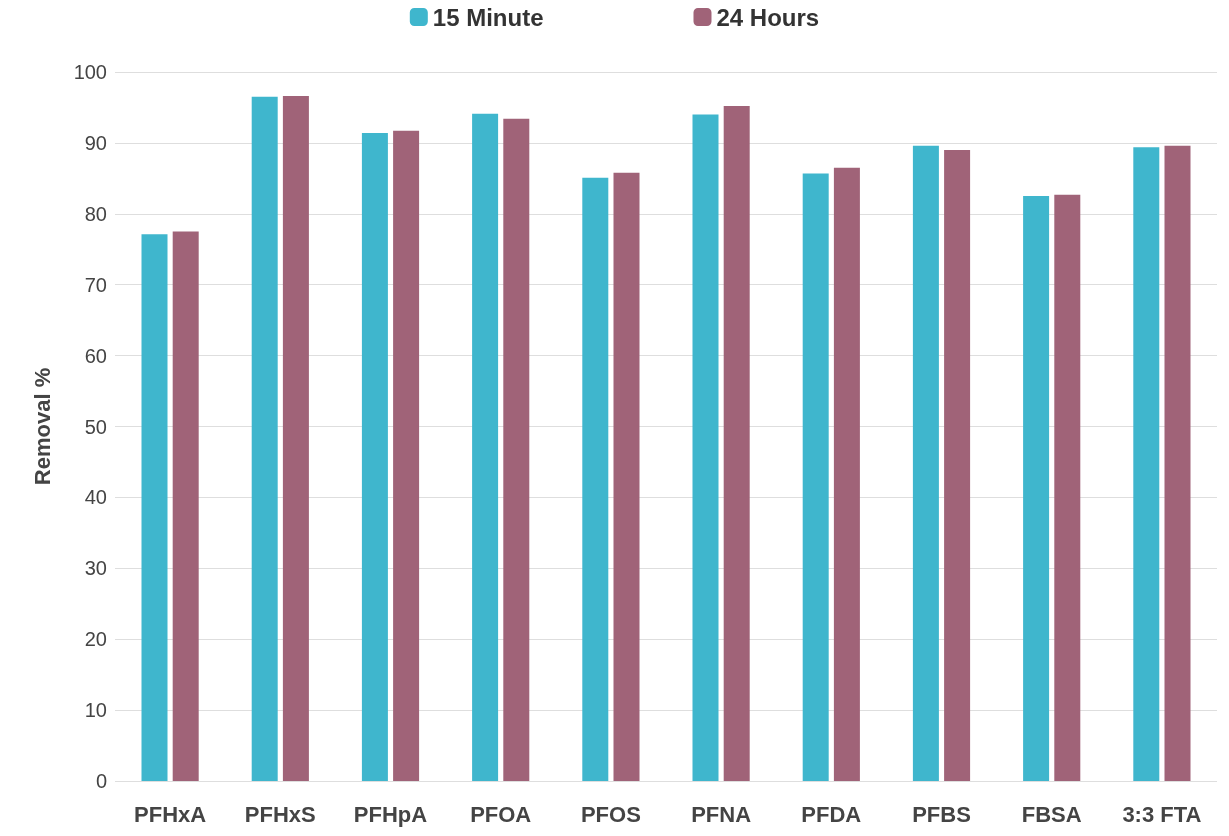 Image resolution: width=1229 pixels, height=836 pixels. What do you see at coordinates (1162, 814) in the screenshot?
I see `x-tick-label: 3:3 FTA` at bounding box center [1162, 814].